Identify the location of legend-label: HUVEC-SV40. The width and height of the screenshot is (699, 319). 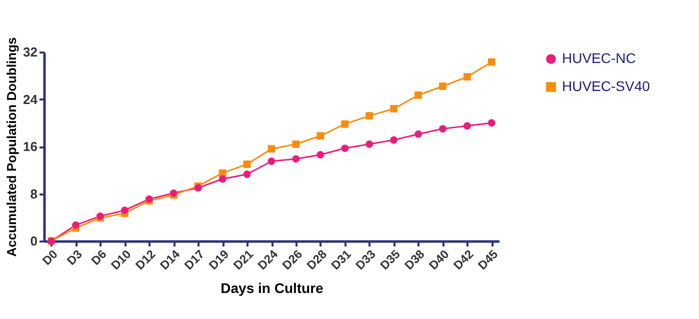
(606, 86).